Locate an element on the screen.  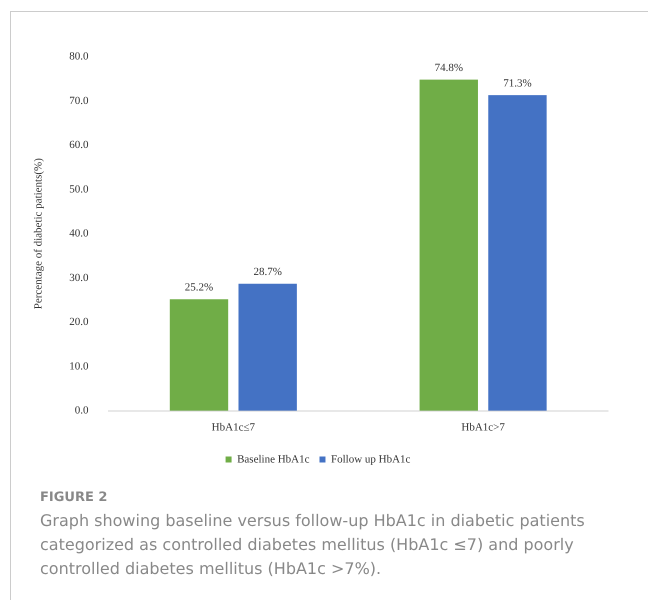
y-tick-label: 10.0 is located at coordinates (79, 366).